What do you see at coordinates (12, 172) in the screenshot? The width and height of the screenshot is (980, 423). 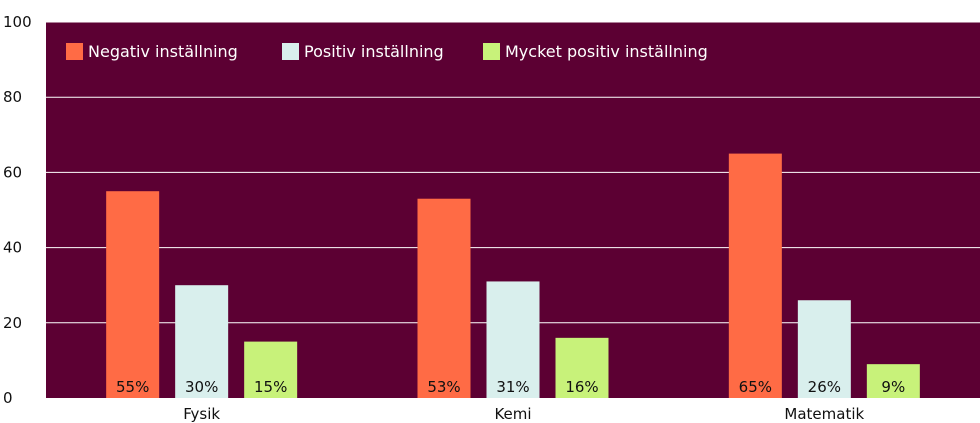 I see `y-tick-label: 60` at bounding box center [12, 172].